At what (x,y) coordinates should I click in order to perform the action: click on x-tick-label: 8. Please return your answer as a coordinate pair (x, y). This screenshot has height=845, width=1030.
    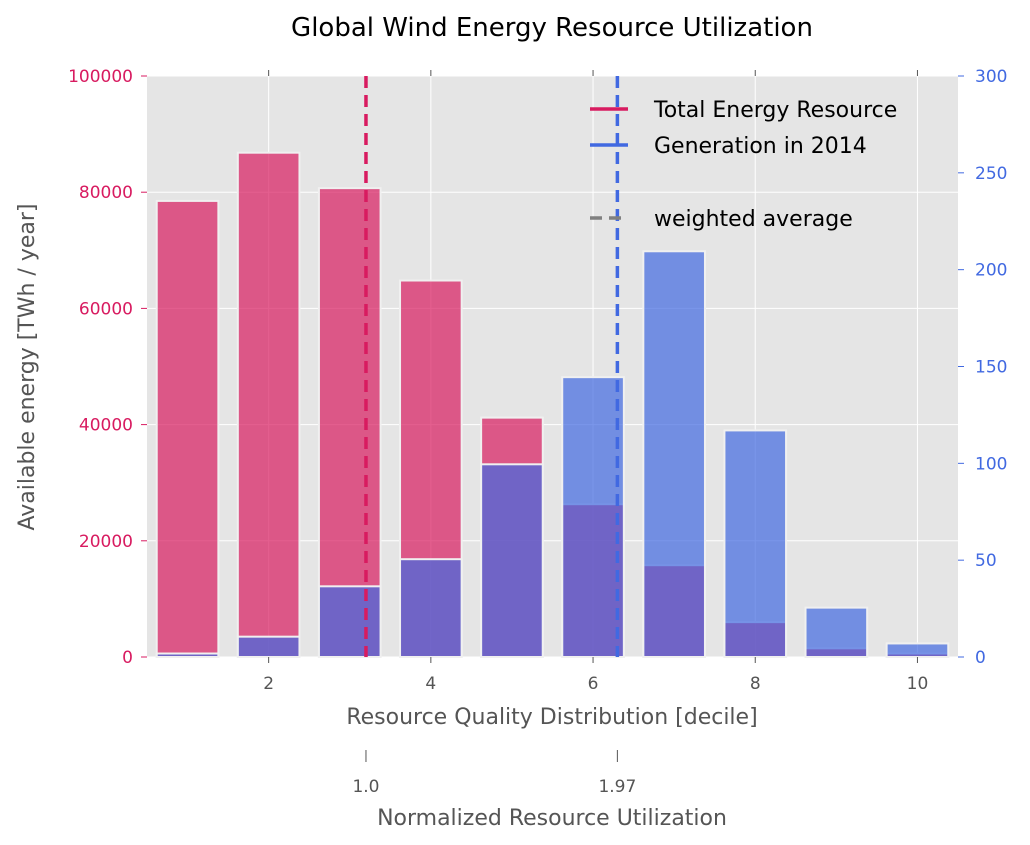
    Looking at the image, I should click on (755, 684).